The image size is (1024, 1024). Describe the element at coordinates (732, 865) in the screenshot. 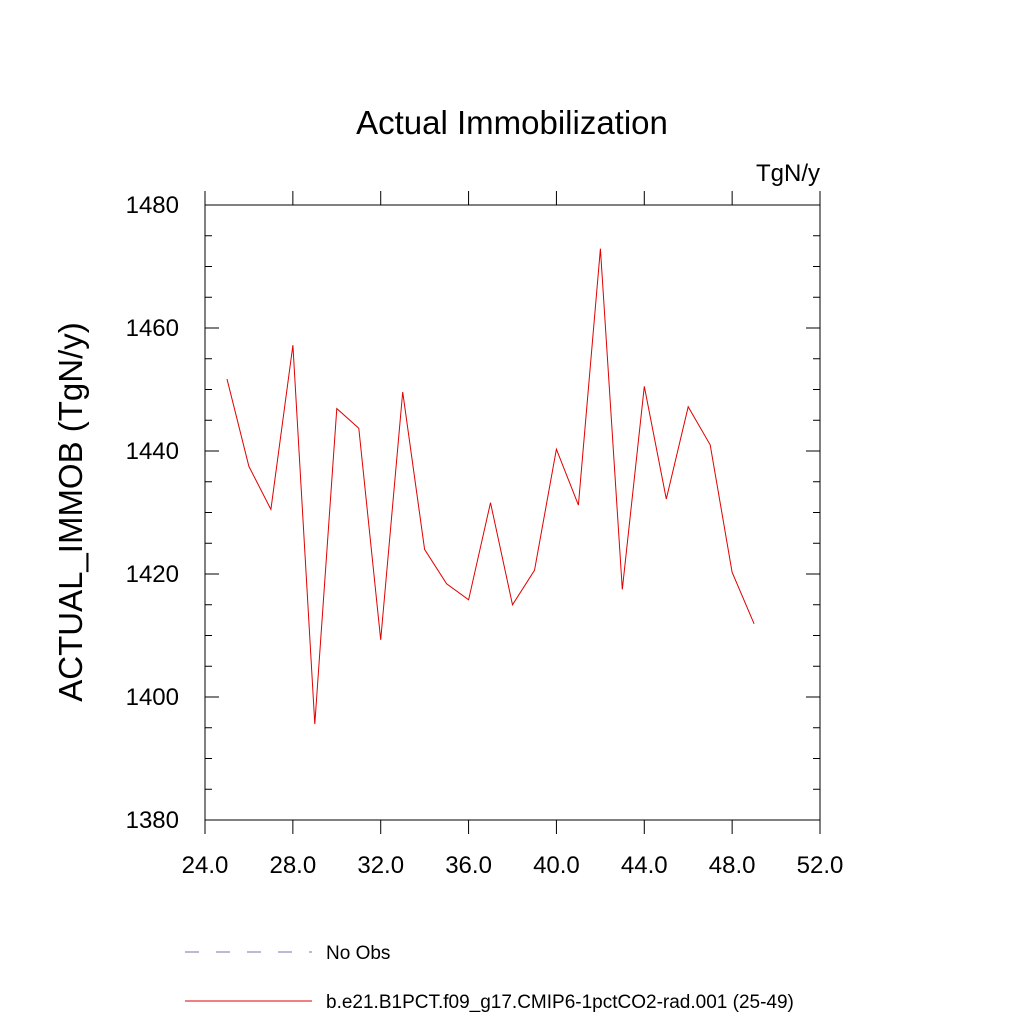

I see `x-tick-label-6: 48.0` at that location.